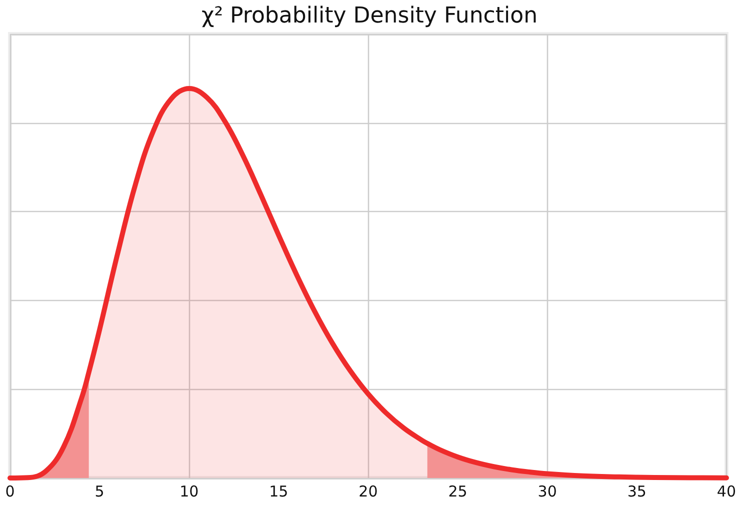 The width and height of the screenshot is (739, 506). Describe the element at coordinates (458, 491) in the screenshot. I see `x-tick-label: 25` at that location.